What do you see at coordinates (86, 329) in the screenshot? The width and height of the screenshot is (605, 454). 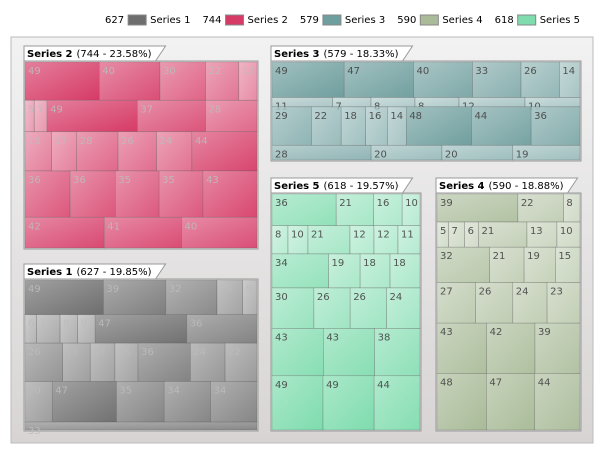 I see `treemap-cell: 9` at bounding box center [86, 329].